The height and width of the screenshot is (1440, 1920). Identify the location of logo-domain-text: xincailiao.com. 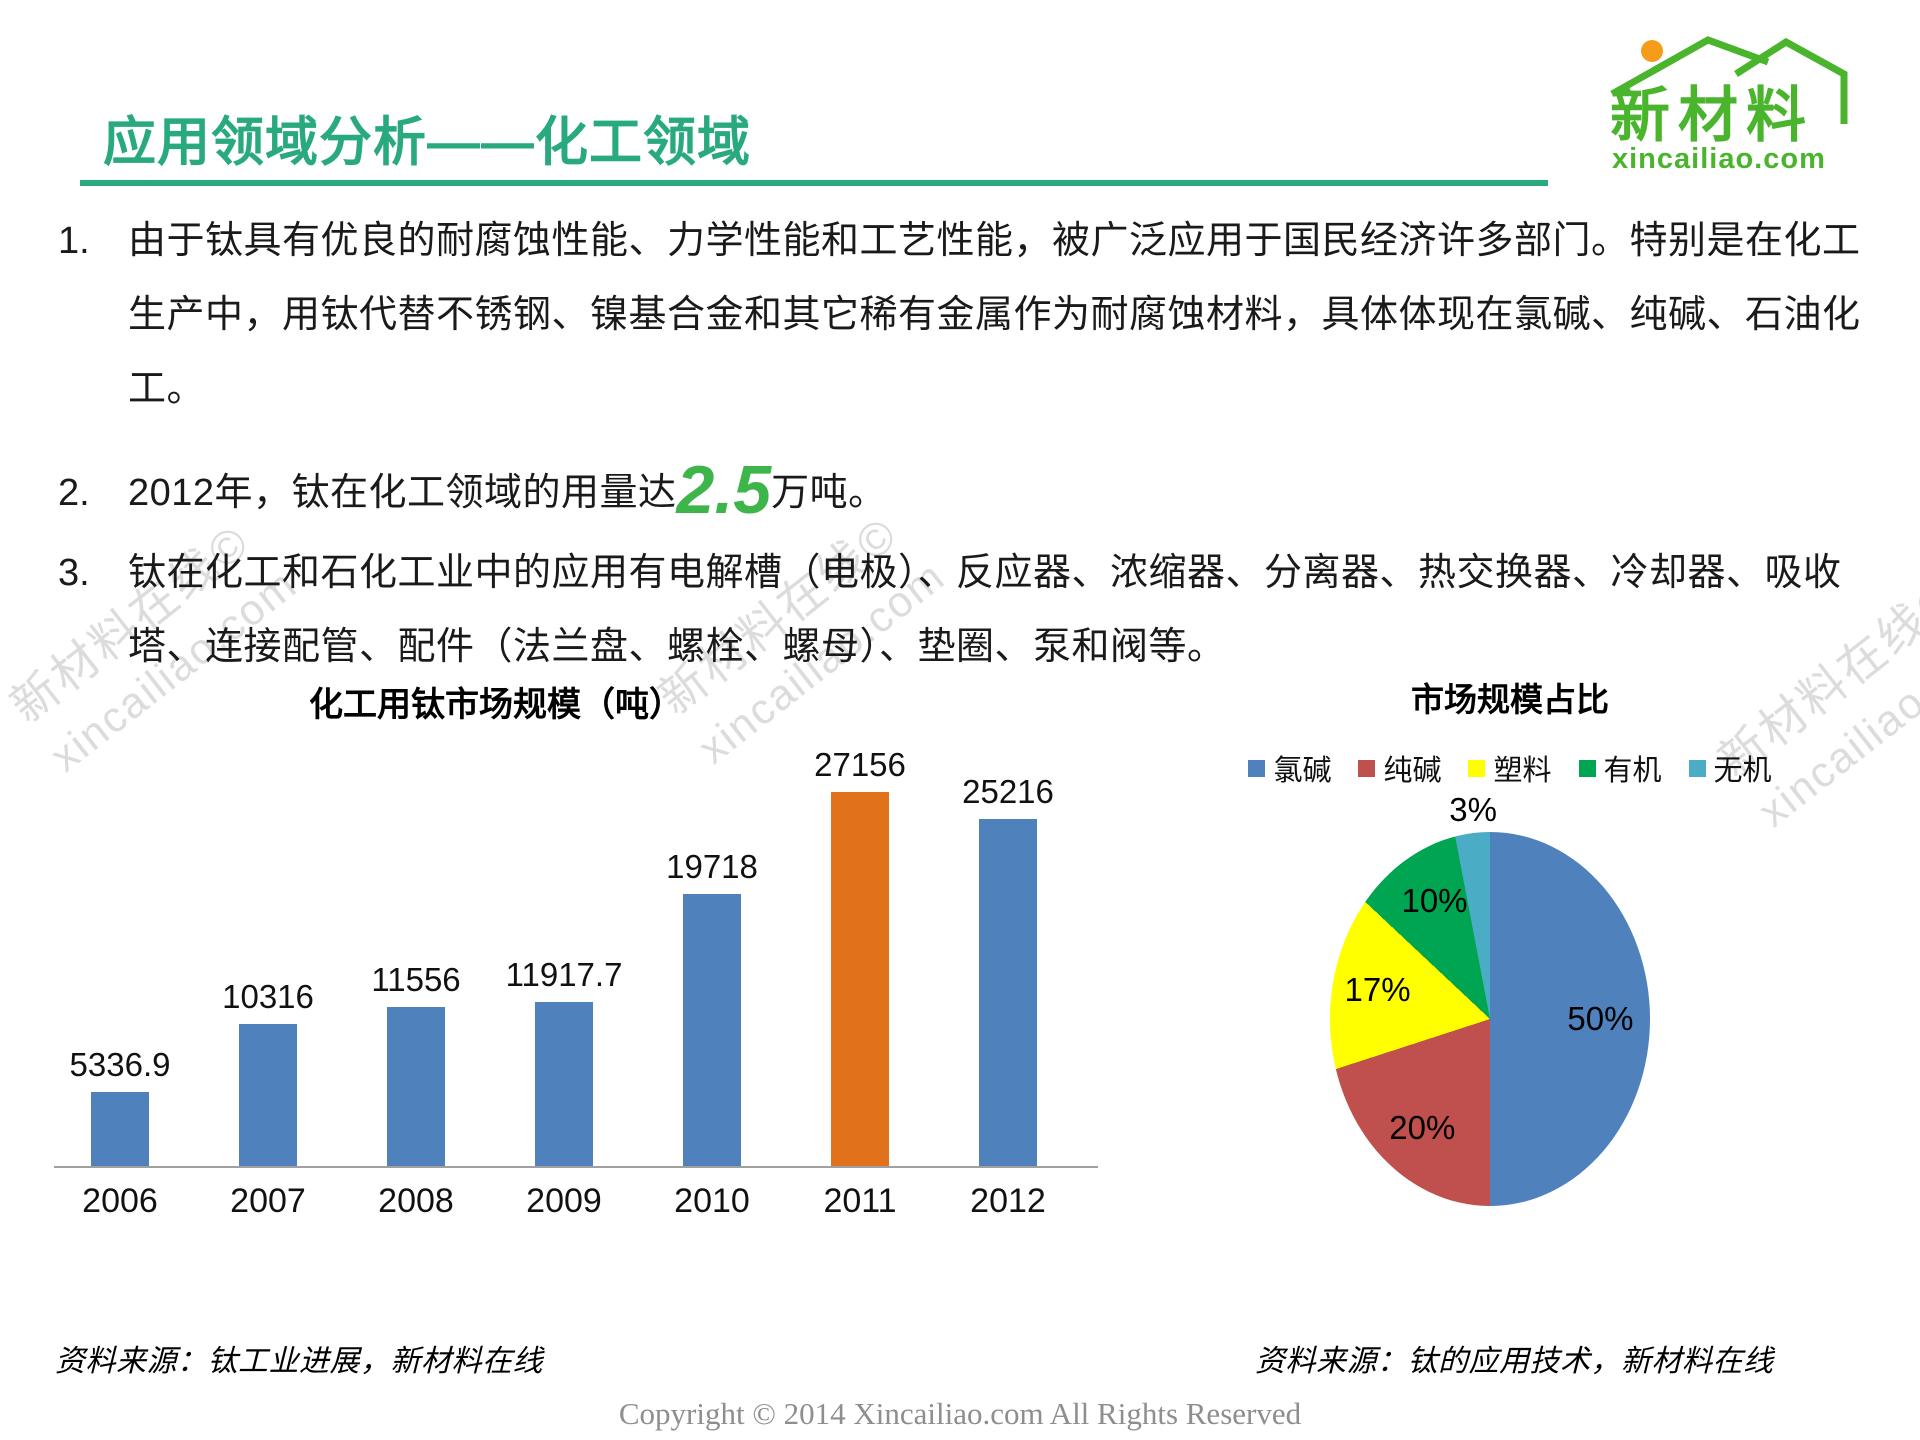
(1719, 158).